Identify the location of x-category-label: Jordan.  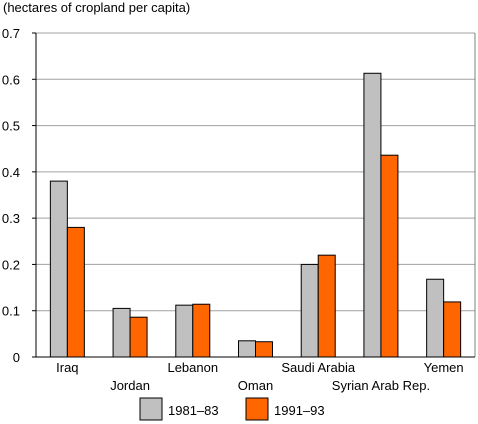
(130, 385).